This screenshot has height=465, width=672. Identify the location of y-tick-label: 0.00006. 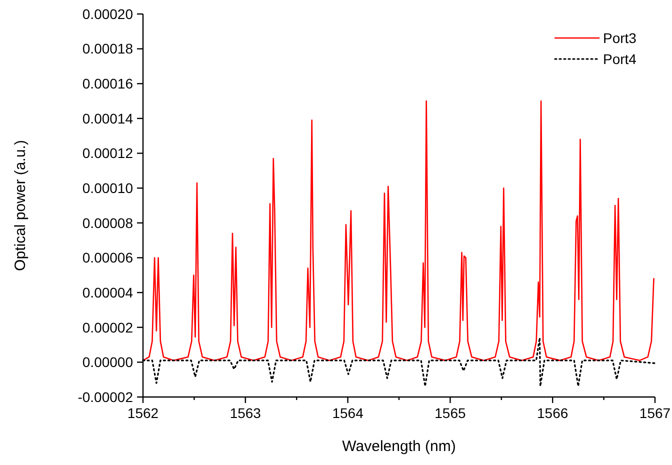
(108, 258).